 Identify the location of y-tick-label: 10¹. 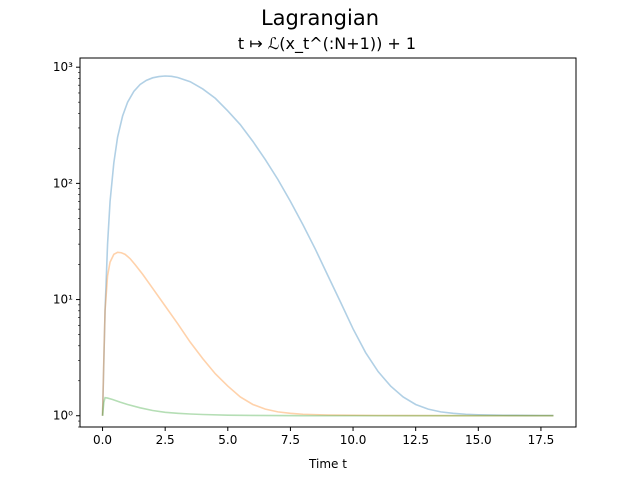
(63, 300).